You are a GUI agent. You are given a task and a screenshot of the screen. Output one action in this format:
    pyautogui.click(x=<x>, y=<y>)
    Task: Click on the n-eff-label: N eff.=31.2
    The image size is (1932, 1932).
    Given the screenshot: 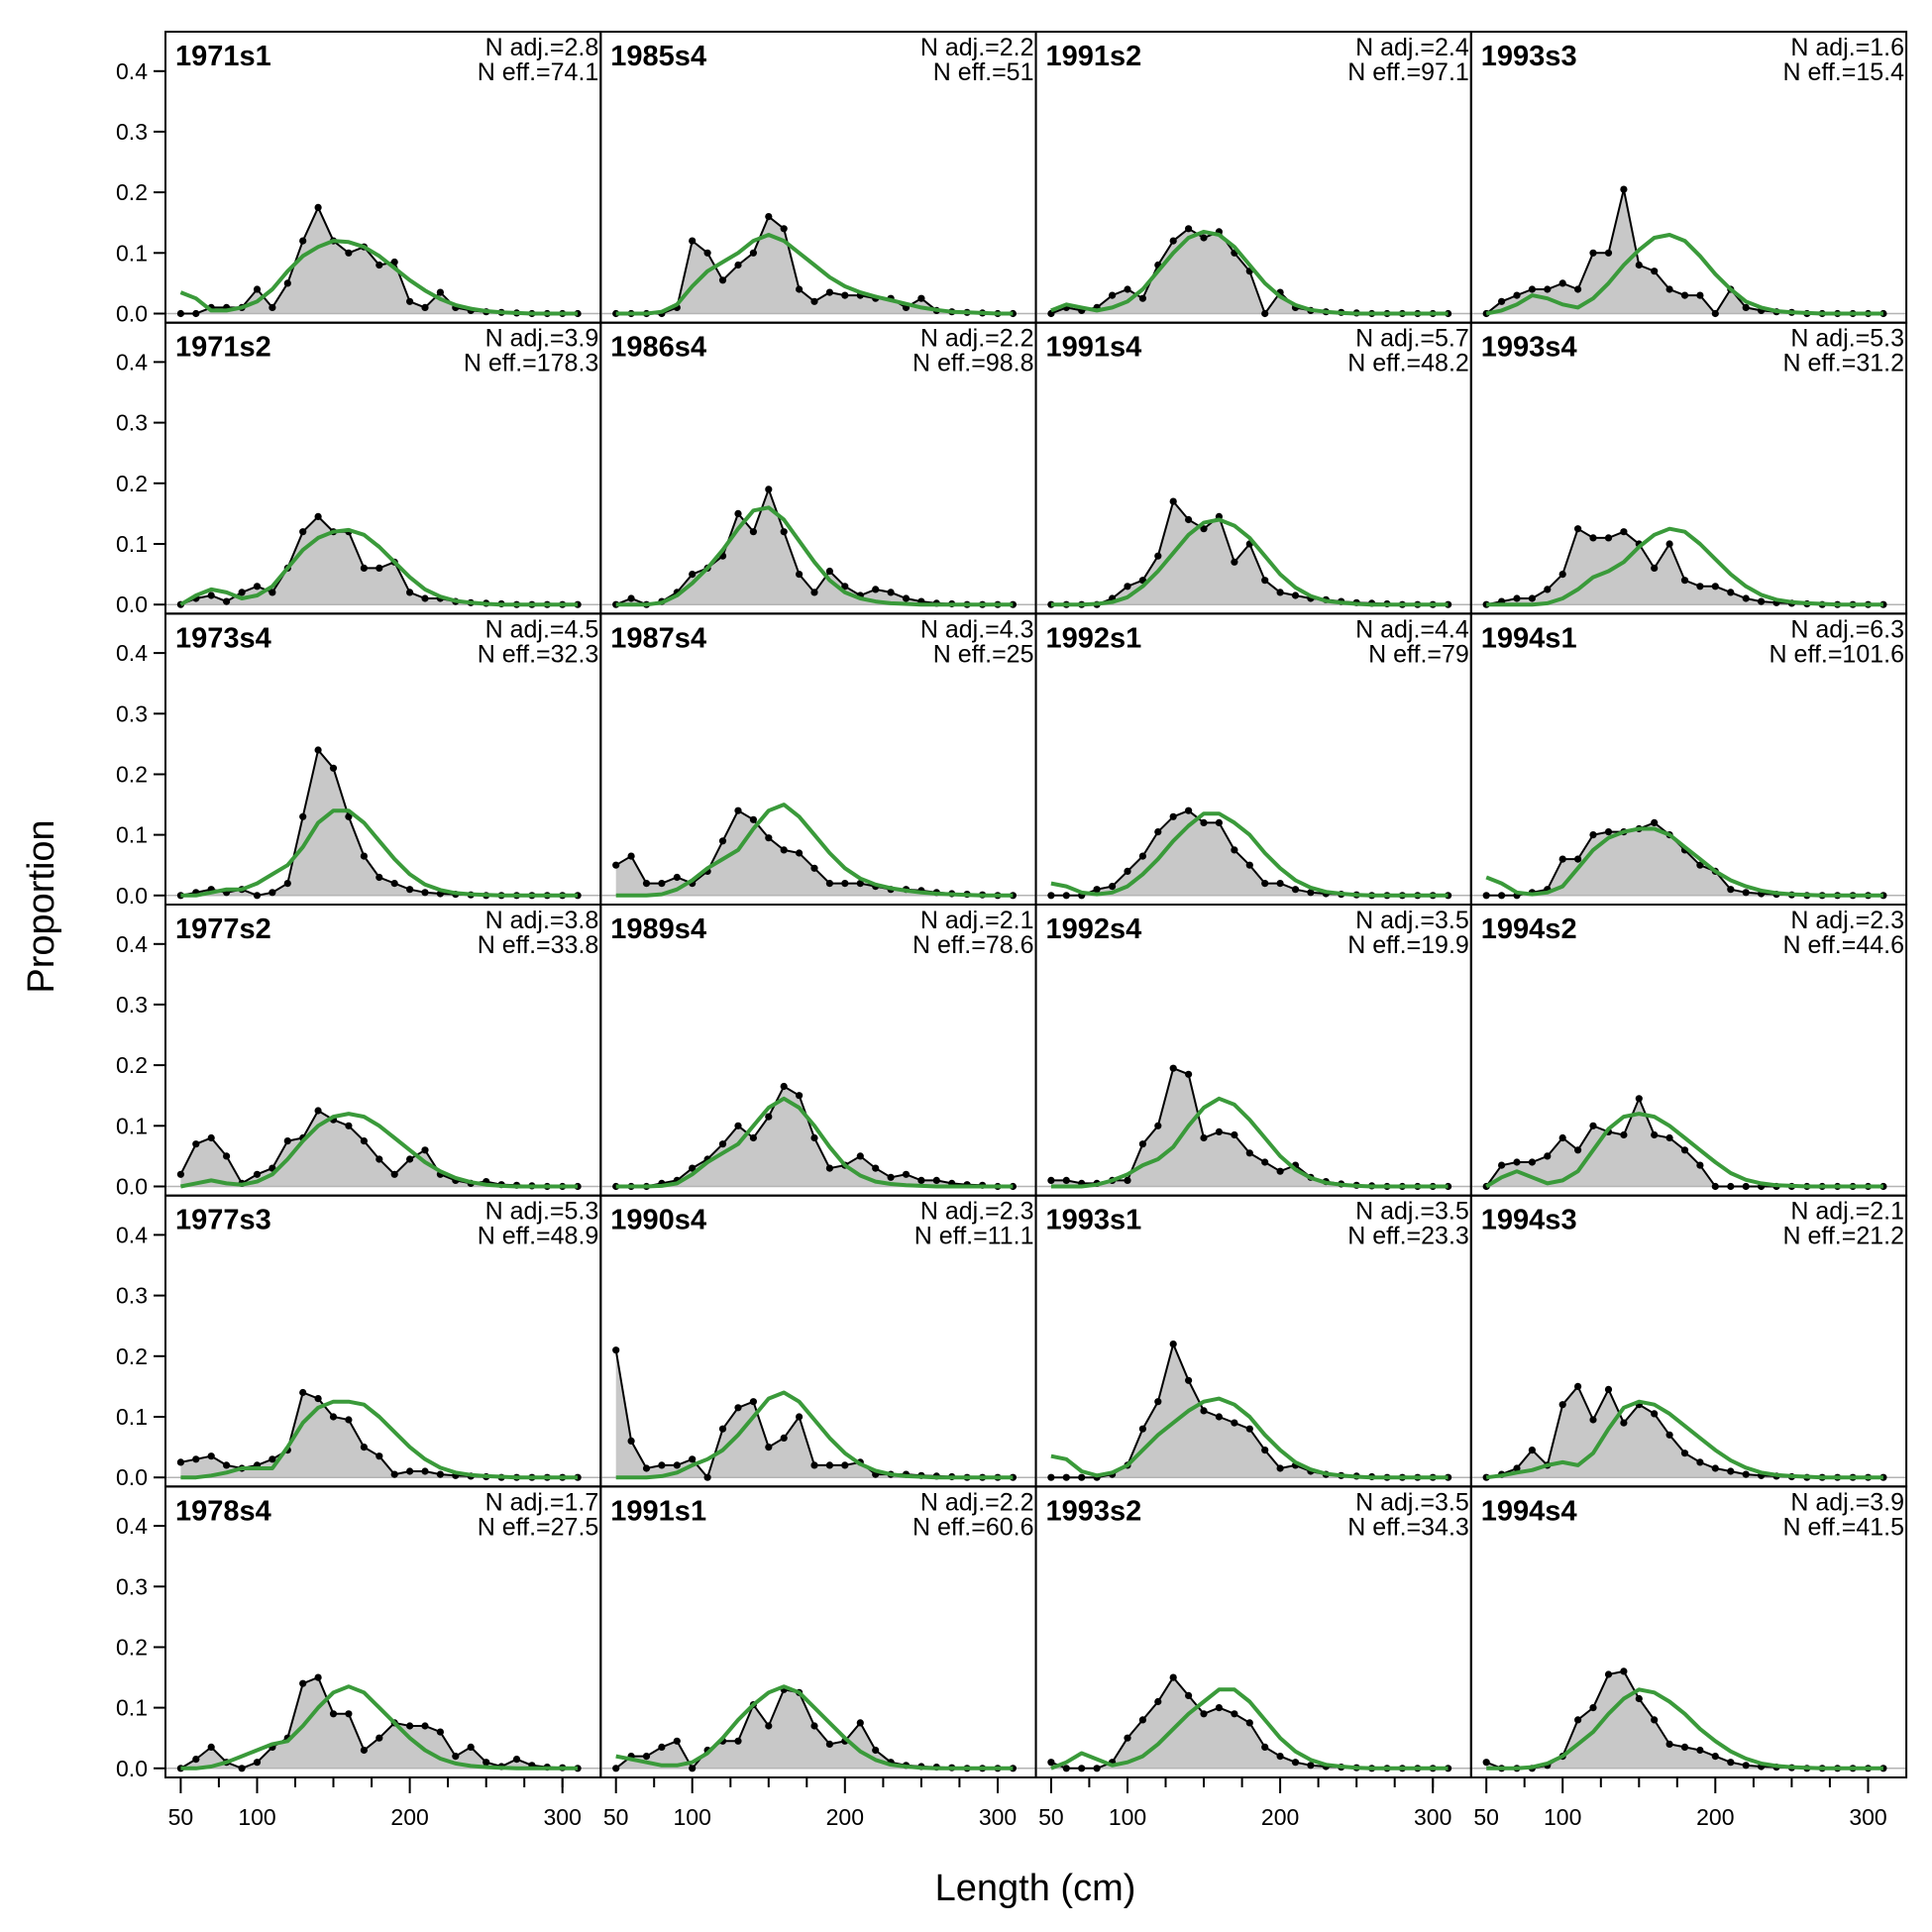 What is the action you would take?
    pyautogui.click(x=1843, y=363)
    